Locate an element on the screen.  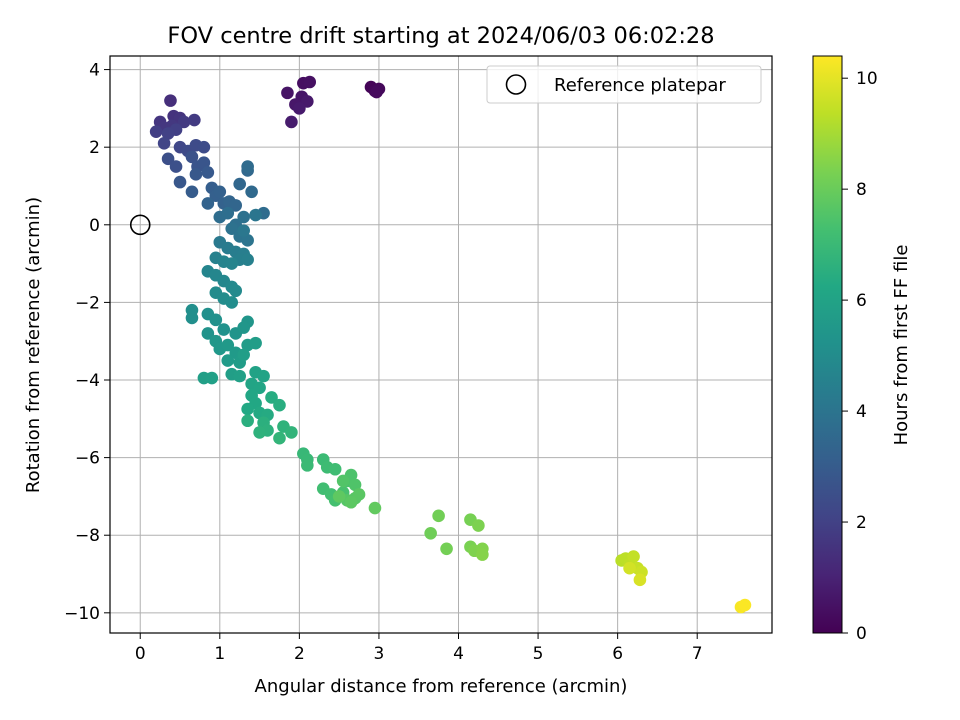
y-tick-label: −6 is located at coordinates (87, 459).